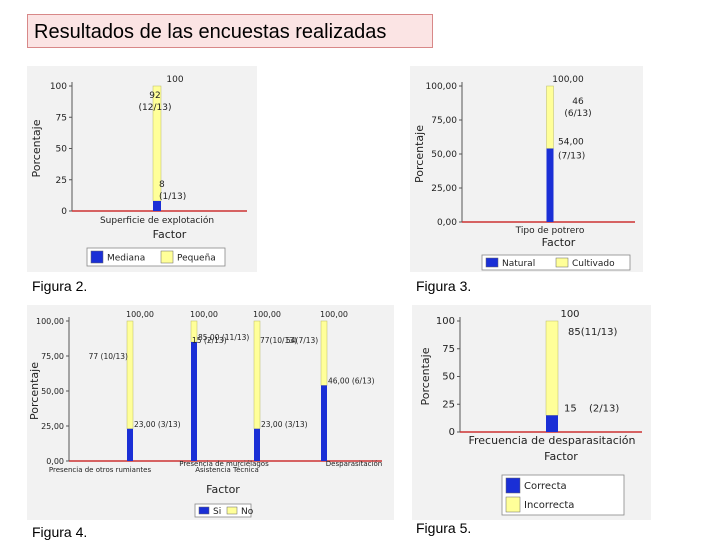  Describe the element at coordinates (108, 356) in the screenshot. I see `data-label-no: 77 (10/13)` at that location.